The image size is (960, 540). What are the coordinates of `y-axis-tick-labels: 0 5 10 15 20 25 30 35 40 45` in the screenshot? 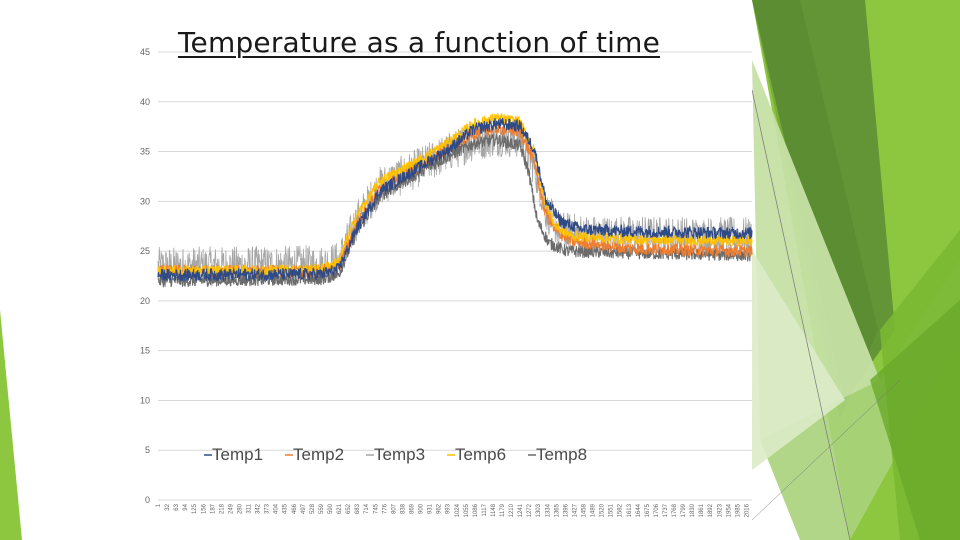 It's located at (145, 276).